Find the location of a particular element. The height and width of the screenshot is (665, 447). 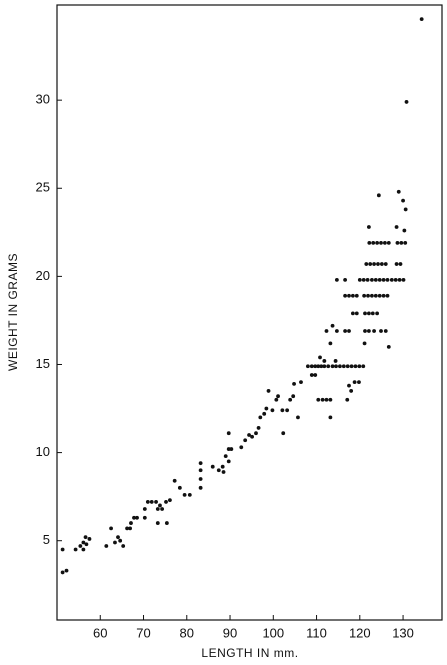

x-tick-label: 70 is located at coordinates (143, 632).